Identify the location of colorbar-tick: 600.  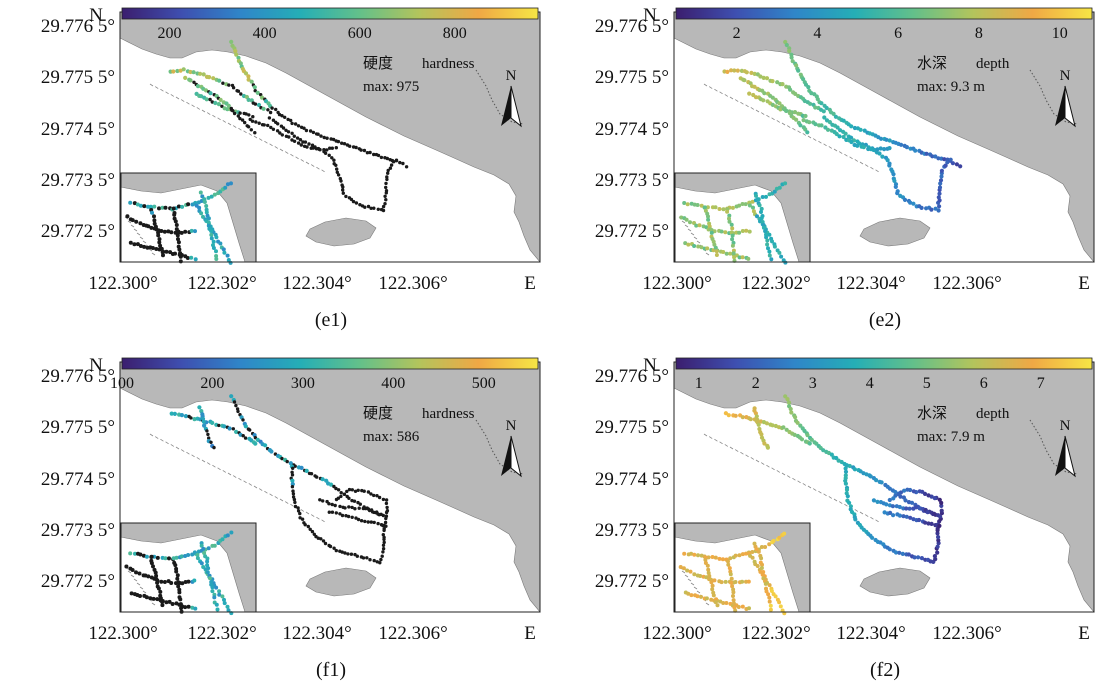
(360, 33).